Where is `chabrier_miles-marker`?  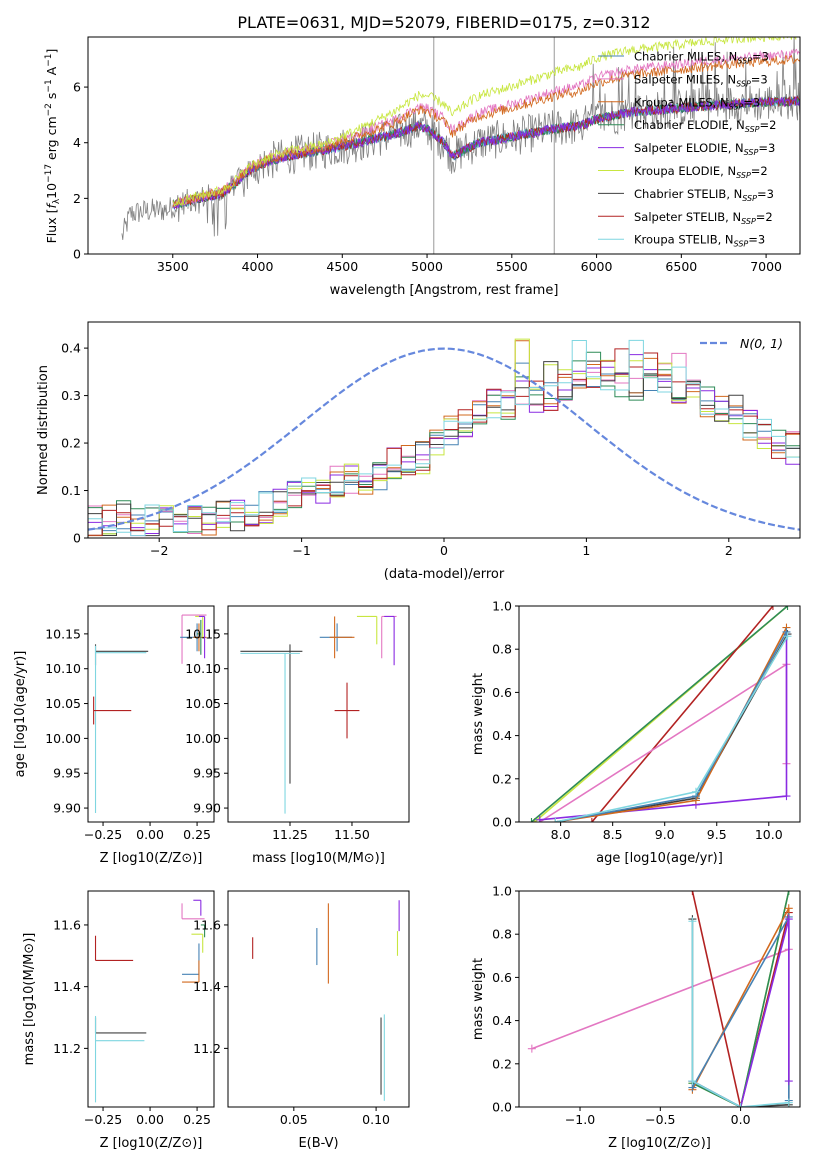
chabrier_miles-marker is located at coordinates (786, 631).